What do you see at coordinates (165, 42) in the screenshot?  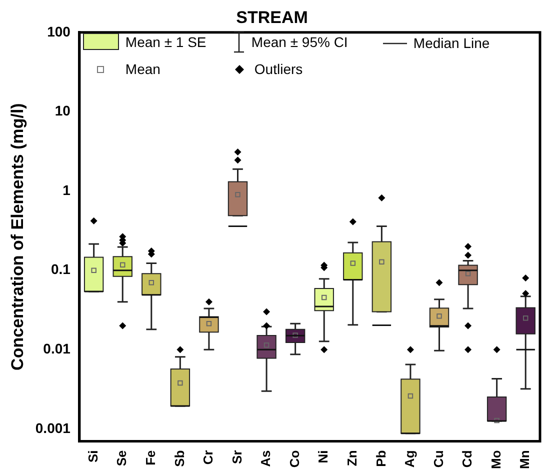 I see `annotation: Mean ± 1 SE` at bounding box center [165, 42].